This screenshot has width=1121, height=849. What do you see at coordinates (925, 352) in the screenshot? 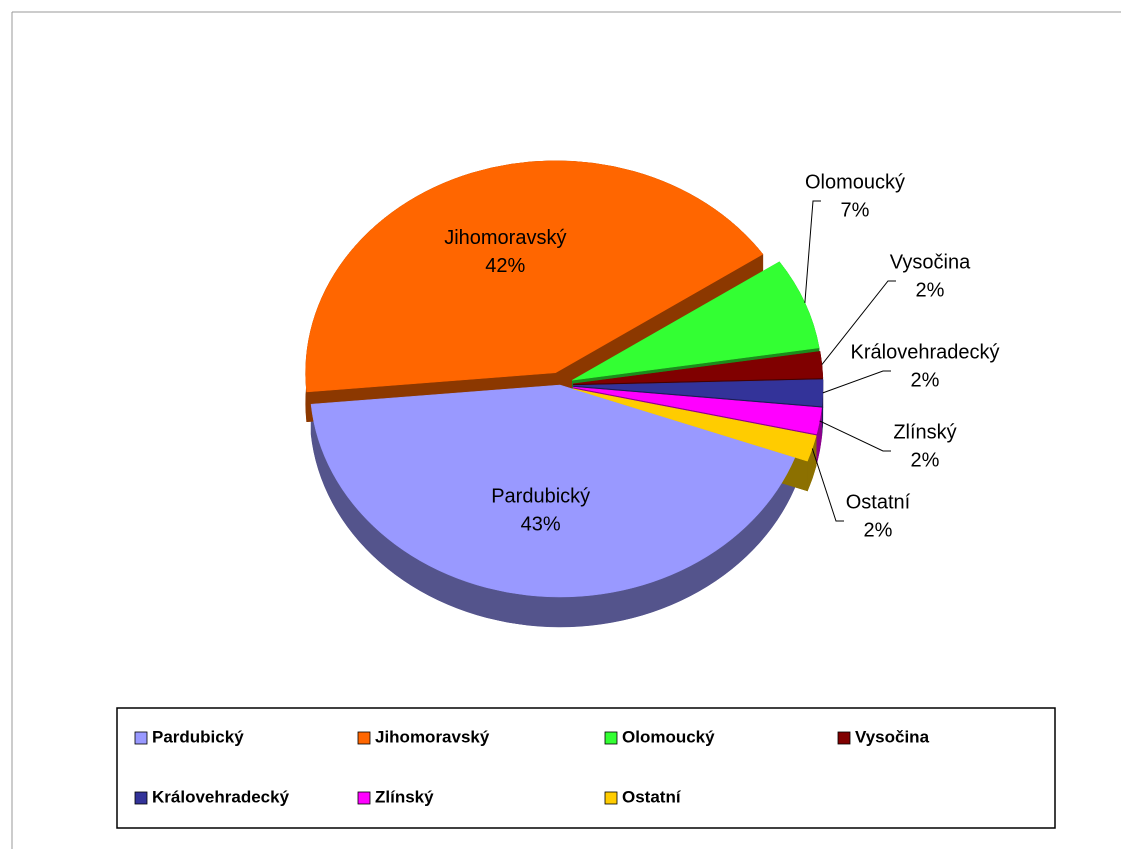
I see `data-label-name: Královehradecký` at bounding box center [925, 352].